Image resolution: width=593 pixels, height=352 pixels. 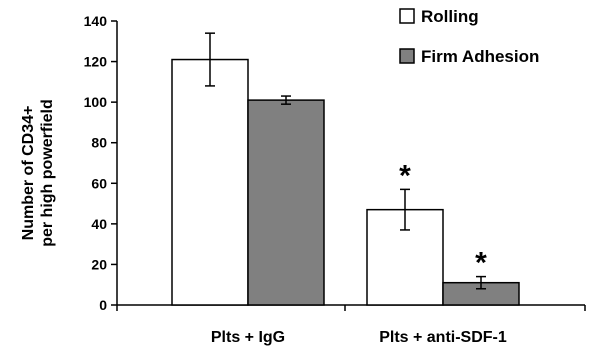 What do you see at coordinates (450, 16) in the screenshot?
I see `legend-label: Rolling` at bounding box center [450, 16].